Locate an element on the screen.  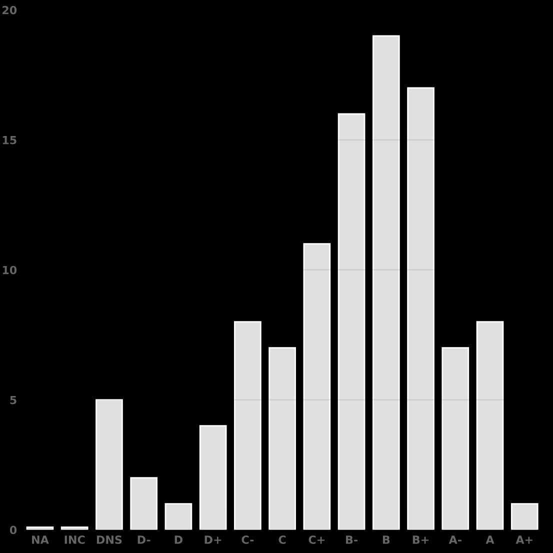
y-tick-label: 5 is located at coordinates (13, 400).